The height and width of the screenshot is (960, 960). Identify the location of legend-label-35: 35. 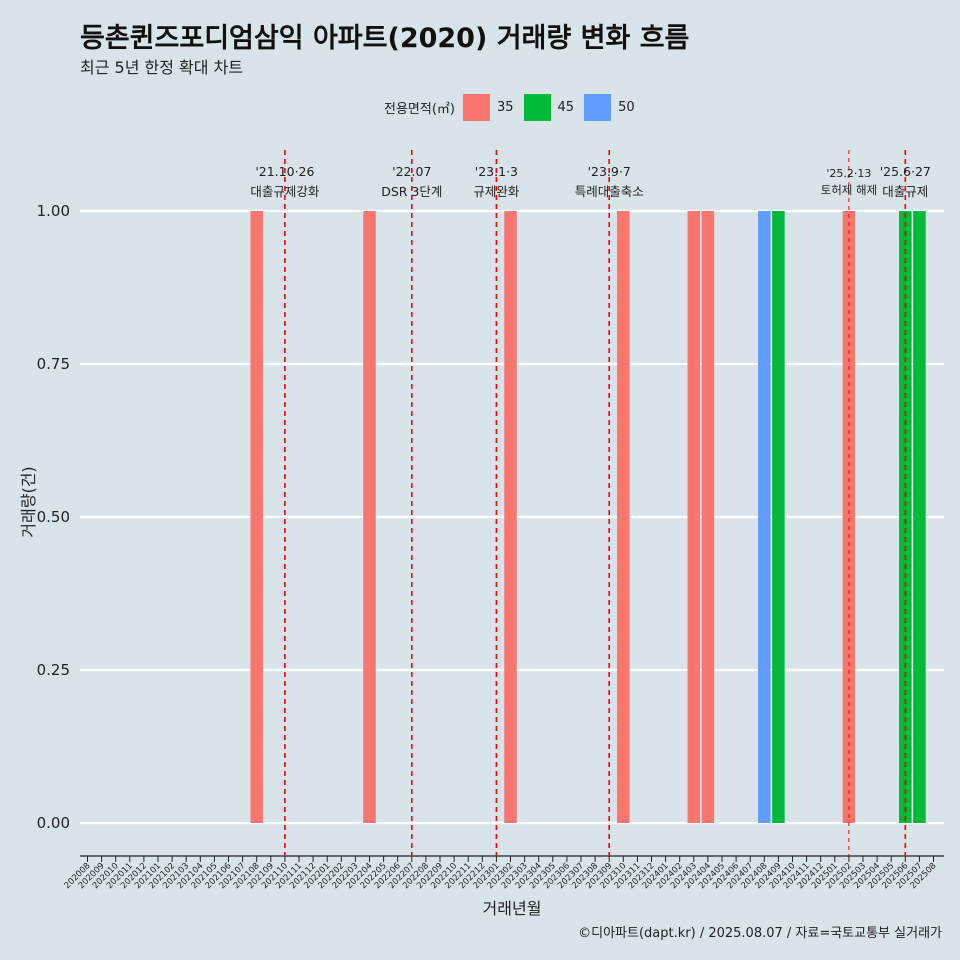
(505, 107).